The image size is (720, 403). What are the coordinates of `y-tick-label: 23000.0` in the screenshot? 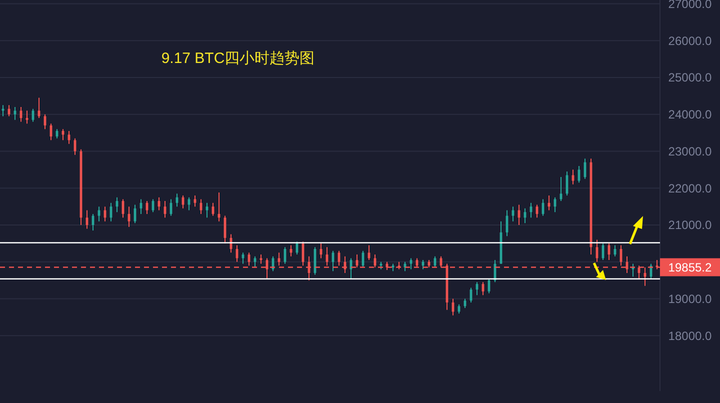 It's located at (690, 151).